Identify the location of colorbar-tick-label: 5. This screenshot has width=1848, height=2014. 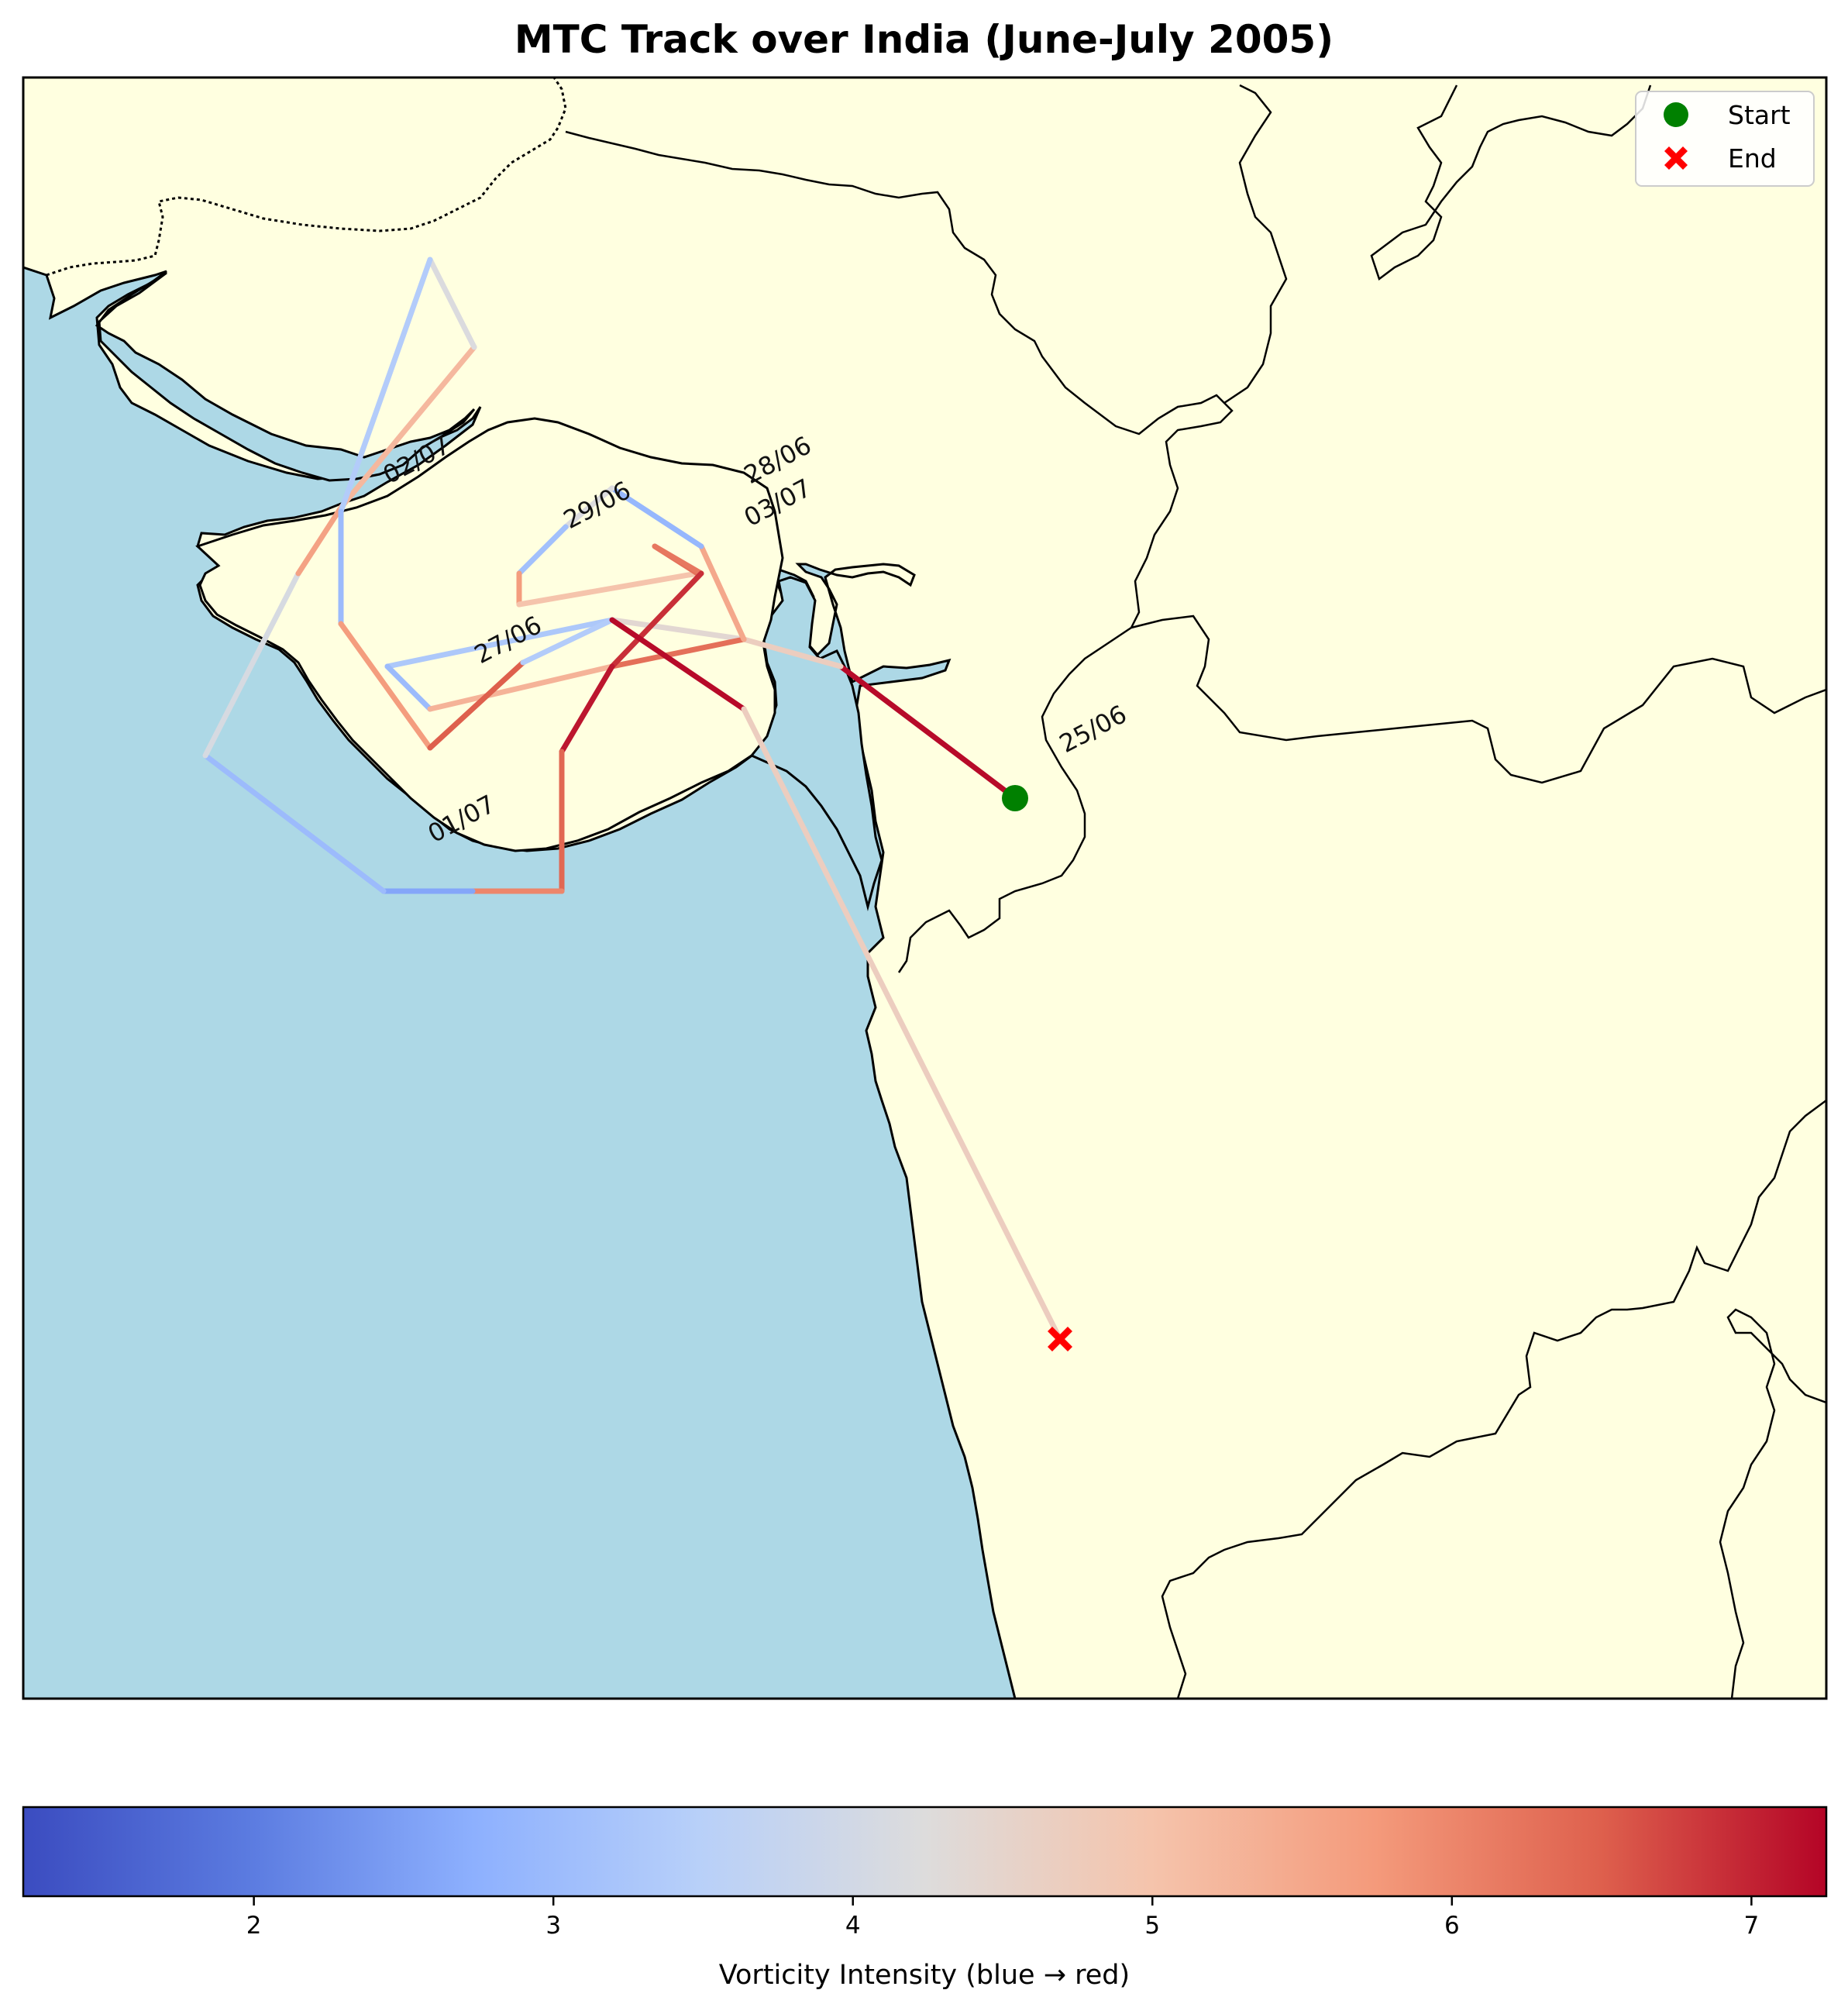
(1152, 1926).